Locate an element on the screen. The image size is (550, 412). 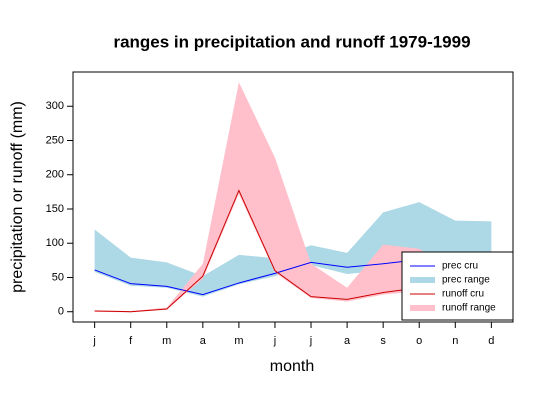
legend-label: prec cru is located at coordinates (460, 266).